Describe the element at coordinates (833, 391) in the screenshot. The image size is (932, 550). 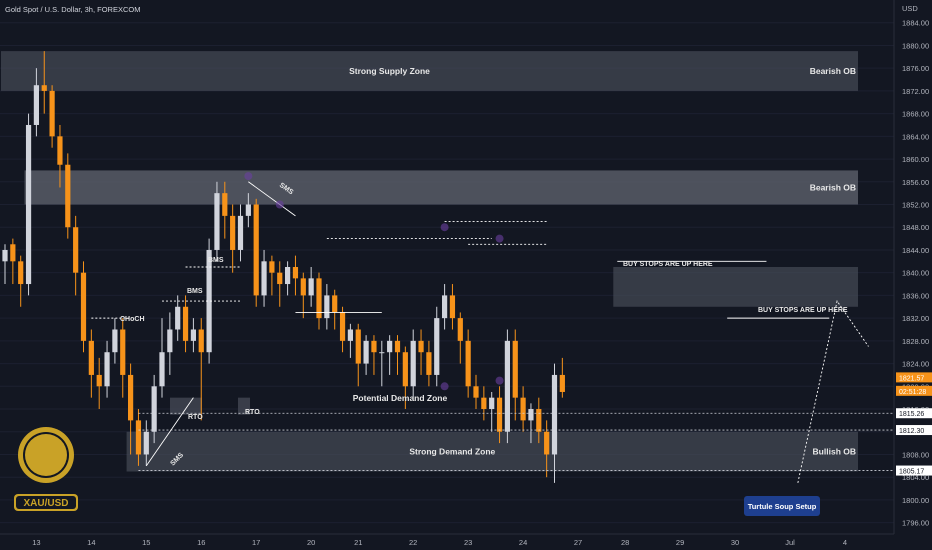
I see `projection-path` at that location.